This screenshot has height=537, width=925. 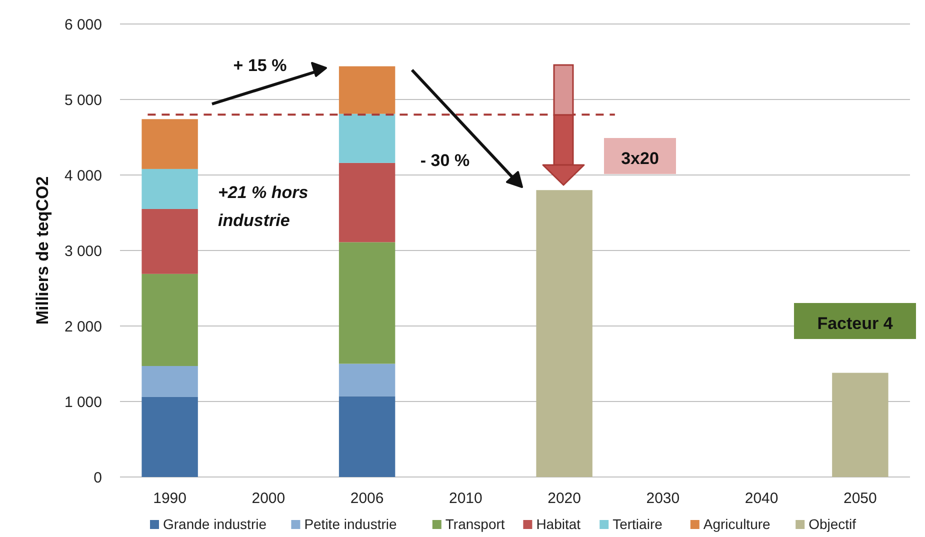 What do you see at coordinates (42, 250) in the screenshot?
I see `y-axis-title: Milliers de teqCO2` at bounding box center [42, 250].